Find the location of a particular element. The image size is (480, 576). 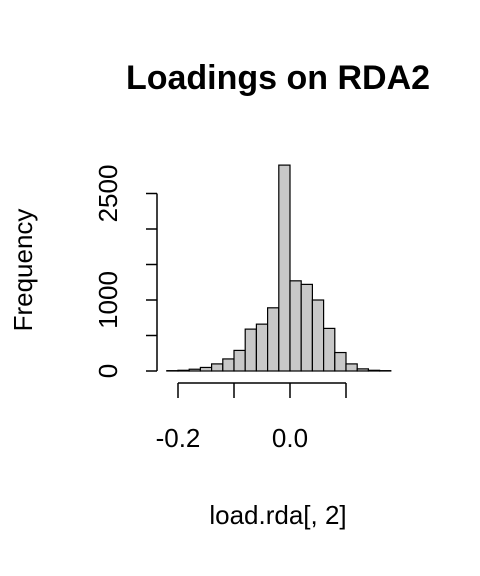

y-tick-label: 1000 is located at coordinates (108, 300).